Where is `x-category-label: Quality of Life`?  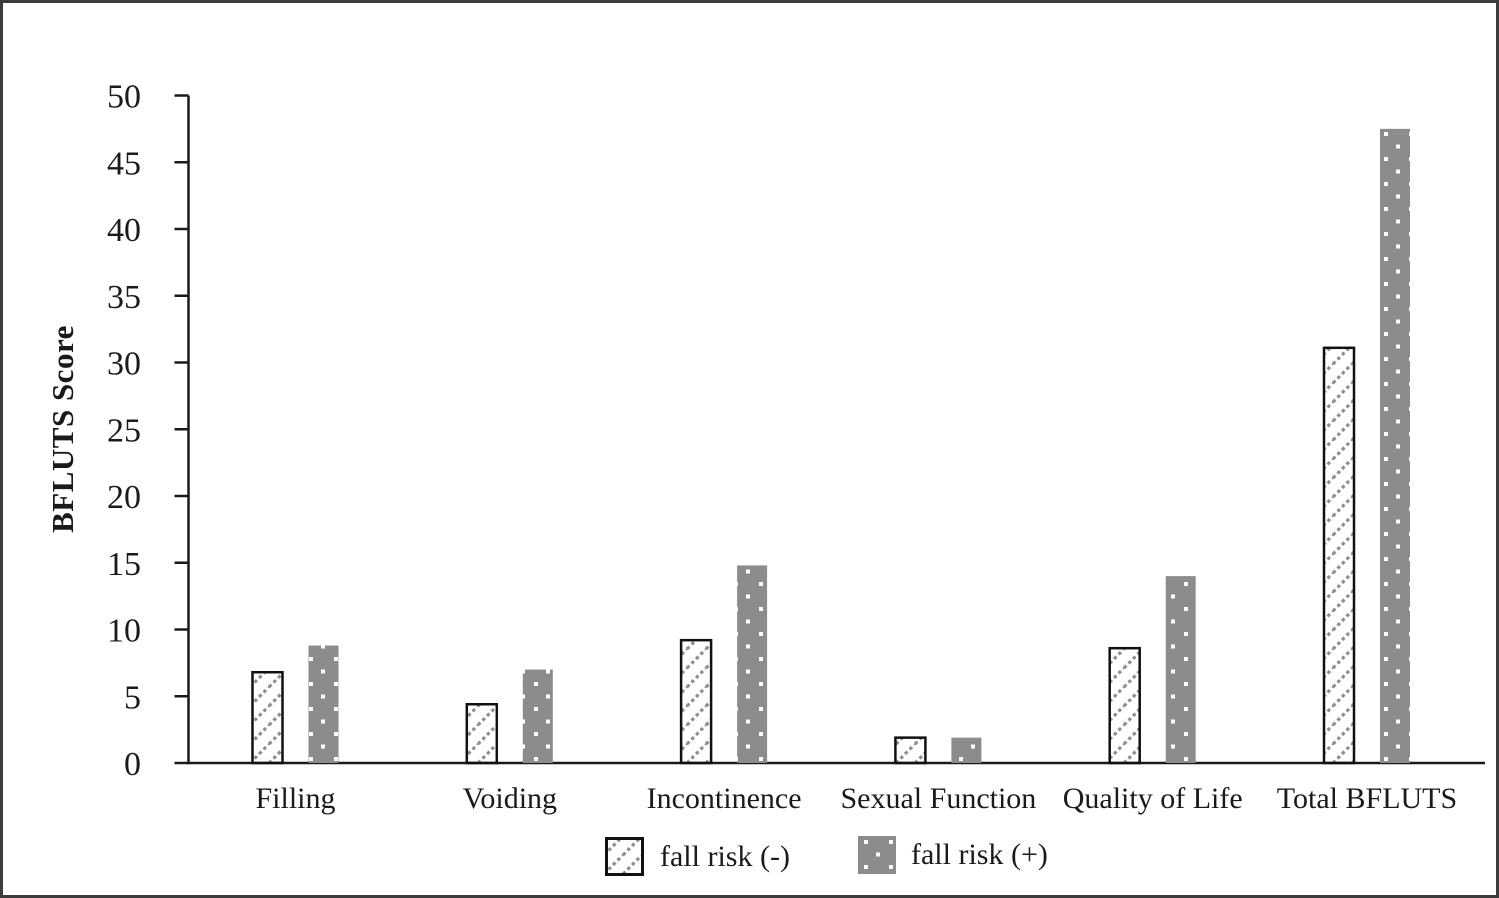 x-category-label: Quality of Life is located at coordinates (1153, 798).